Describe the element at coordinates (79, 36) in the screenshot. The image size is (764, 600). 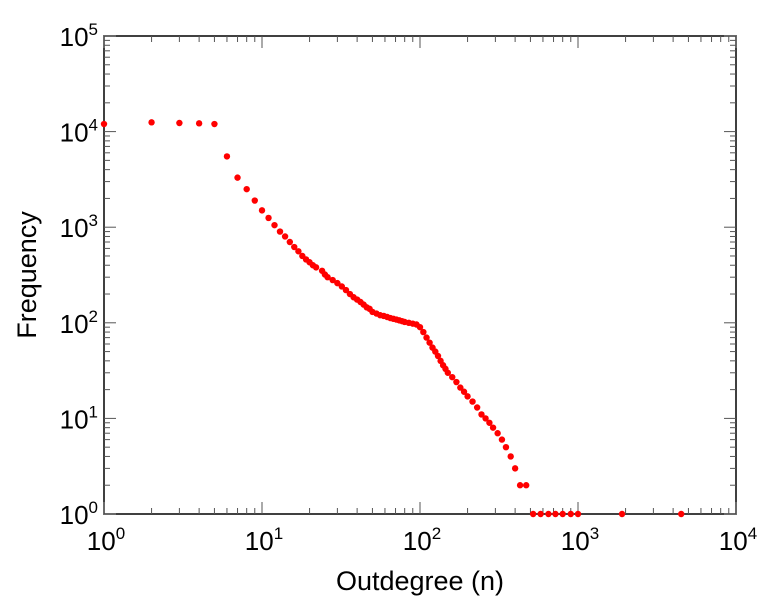
I see `y-tick-label: 10⁵` at that location.